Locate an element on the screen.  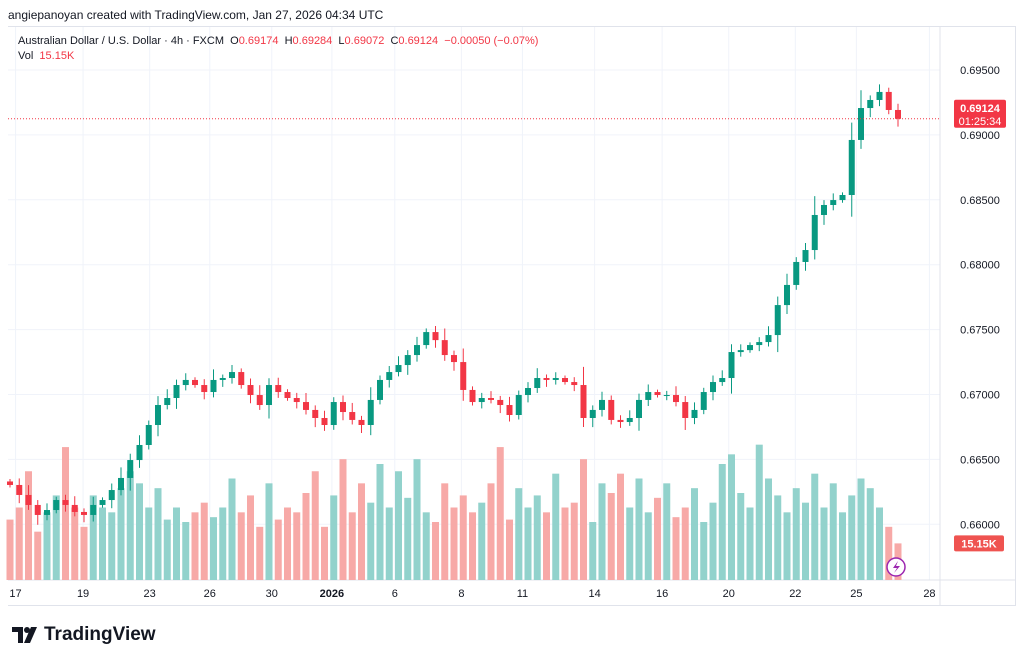
lightning-icon is located at coordinates (896, 567).